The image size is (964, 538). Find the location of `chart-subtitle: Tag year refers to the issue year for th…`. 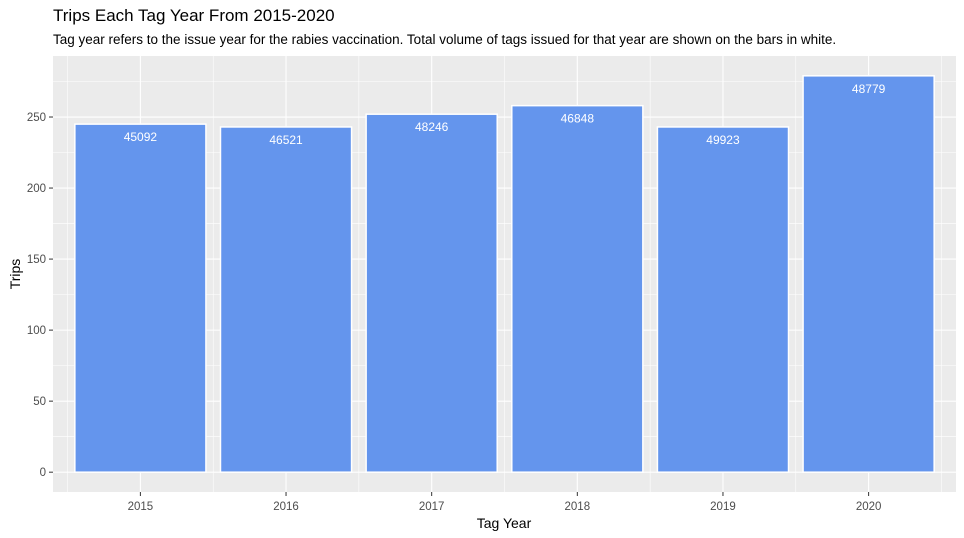

chart-subtitle: Tag year refers to the issue year for th… is located at coordinates (445, 39).